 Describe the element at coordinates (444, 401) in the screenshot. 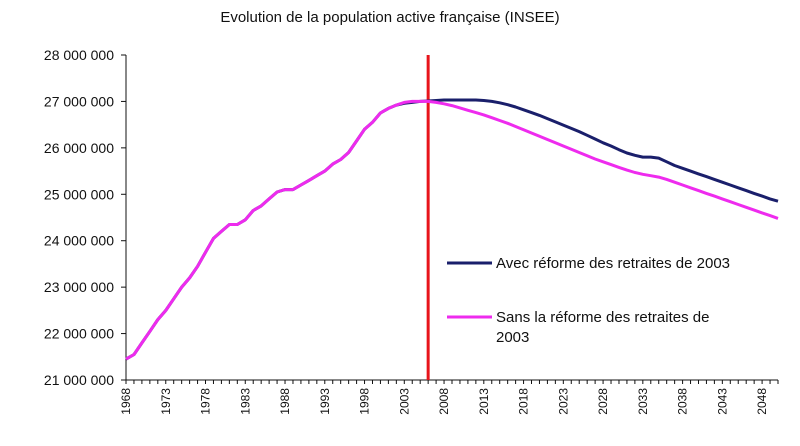

I see `x-tick-label: 2008` at that location.